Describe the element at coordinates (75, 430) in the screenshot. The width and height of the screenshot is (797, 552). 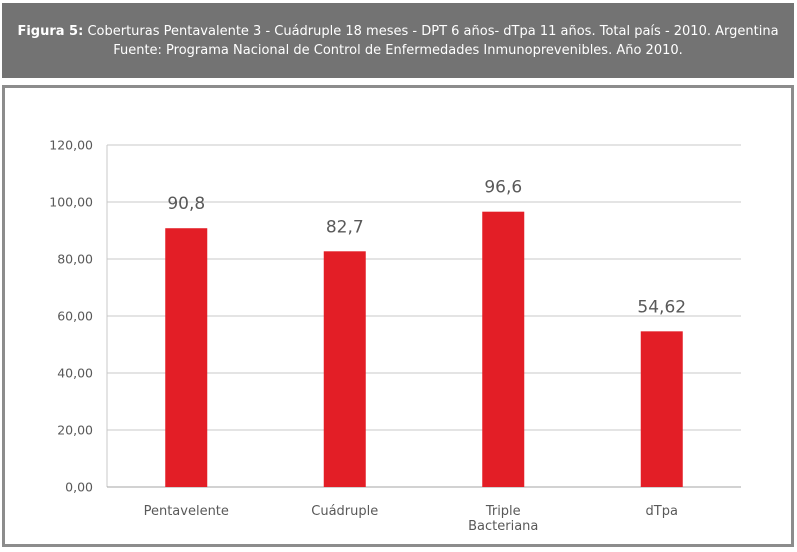
I see `y-tick-label: 20,00` at that location.